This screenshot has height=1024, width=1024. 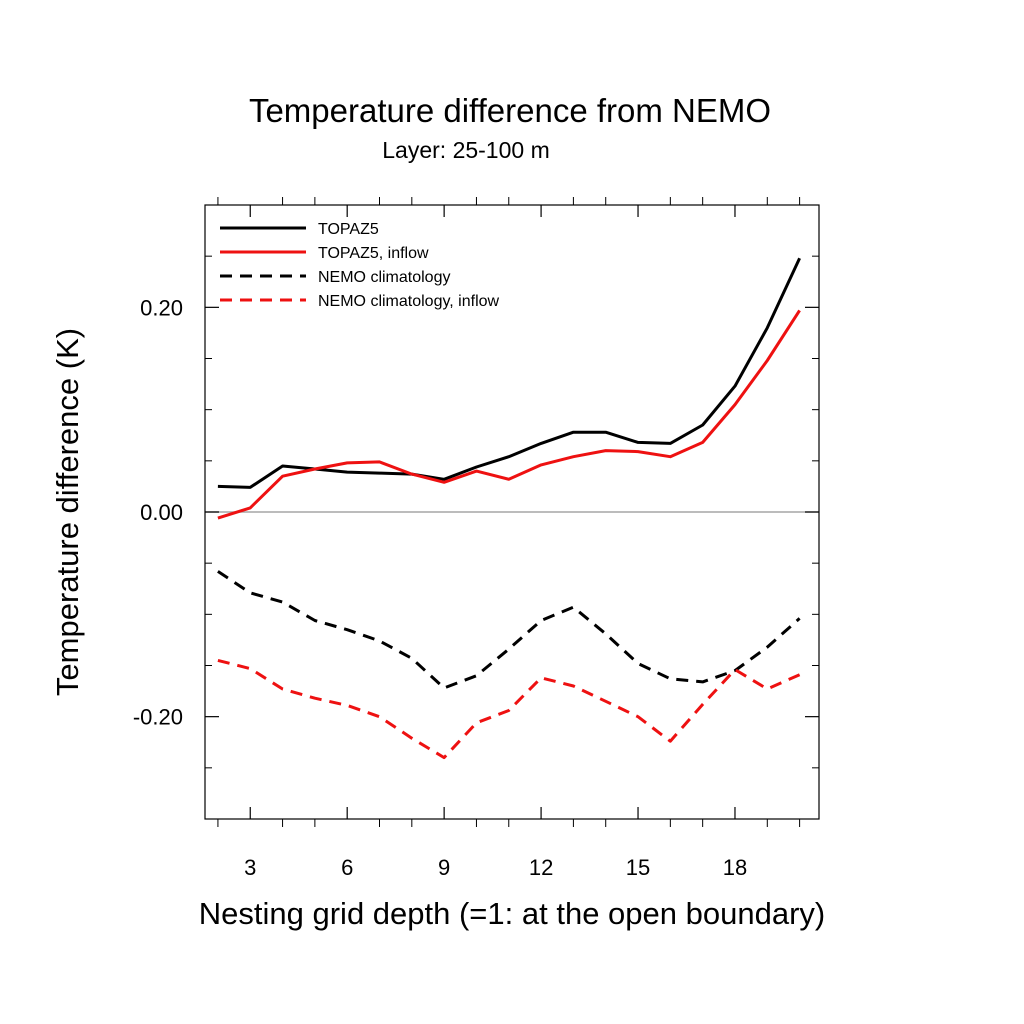 What do you see at coordinates (348, 229) in the screenshot?
I see `legend-label-1: TOPAZ5` at bounding box center [348, 229].